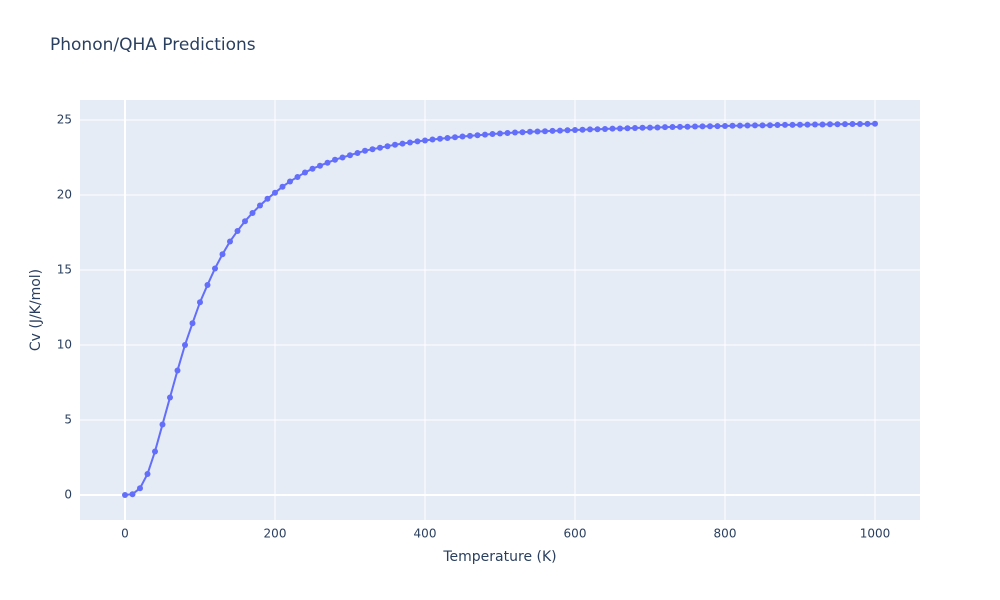  Describe the element at coordinates (125, 534) in the screenshot. I see `x-tick-label: 0` at that location.